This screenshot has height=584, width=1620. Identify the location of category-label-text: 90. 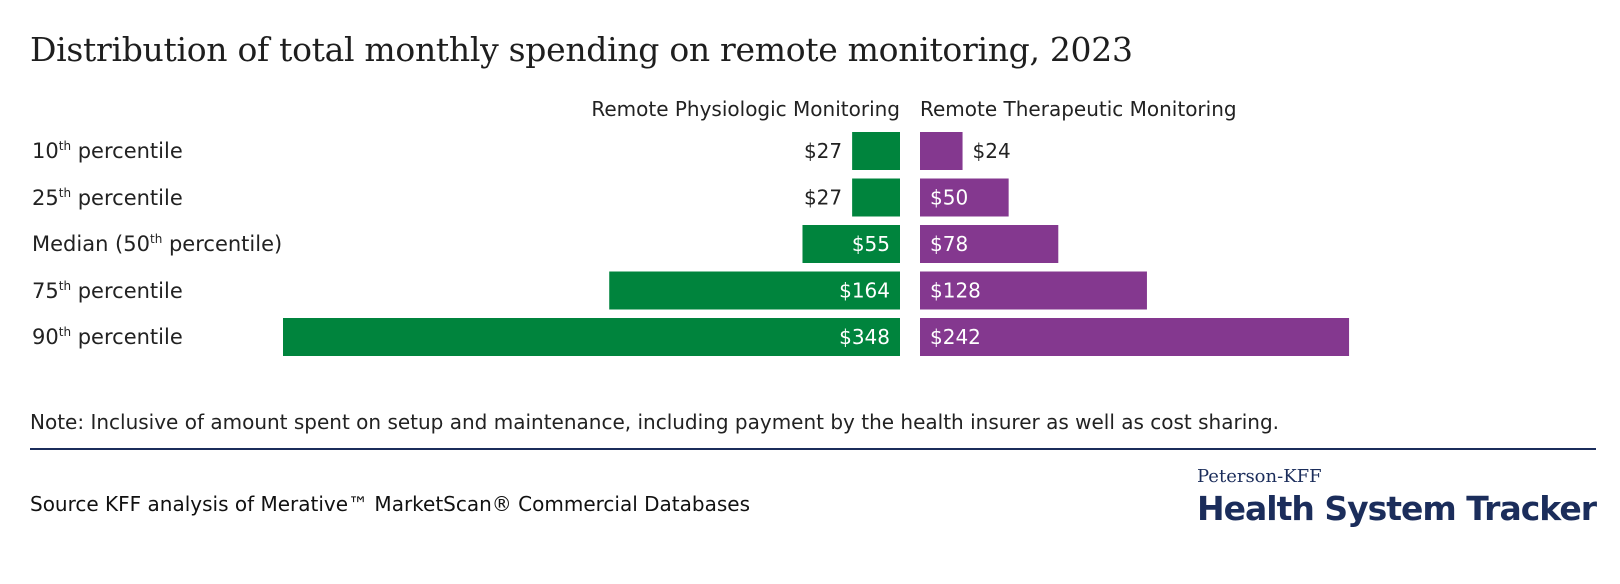
(45, 337).